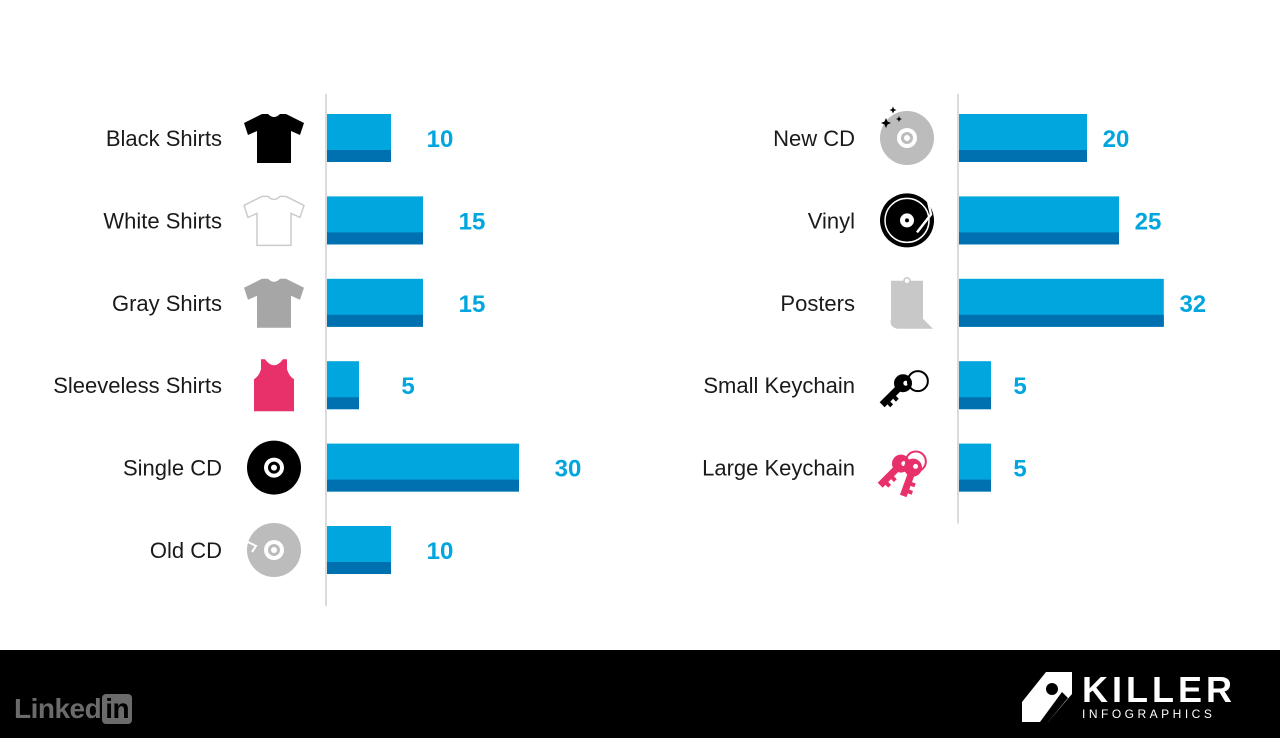  Describe the element at coordinates (902, 474) in the screenshot. I see `keys-icon` at that location.